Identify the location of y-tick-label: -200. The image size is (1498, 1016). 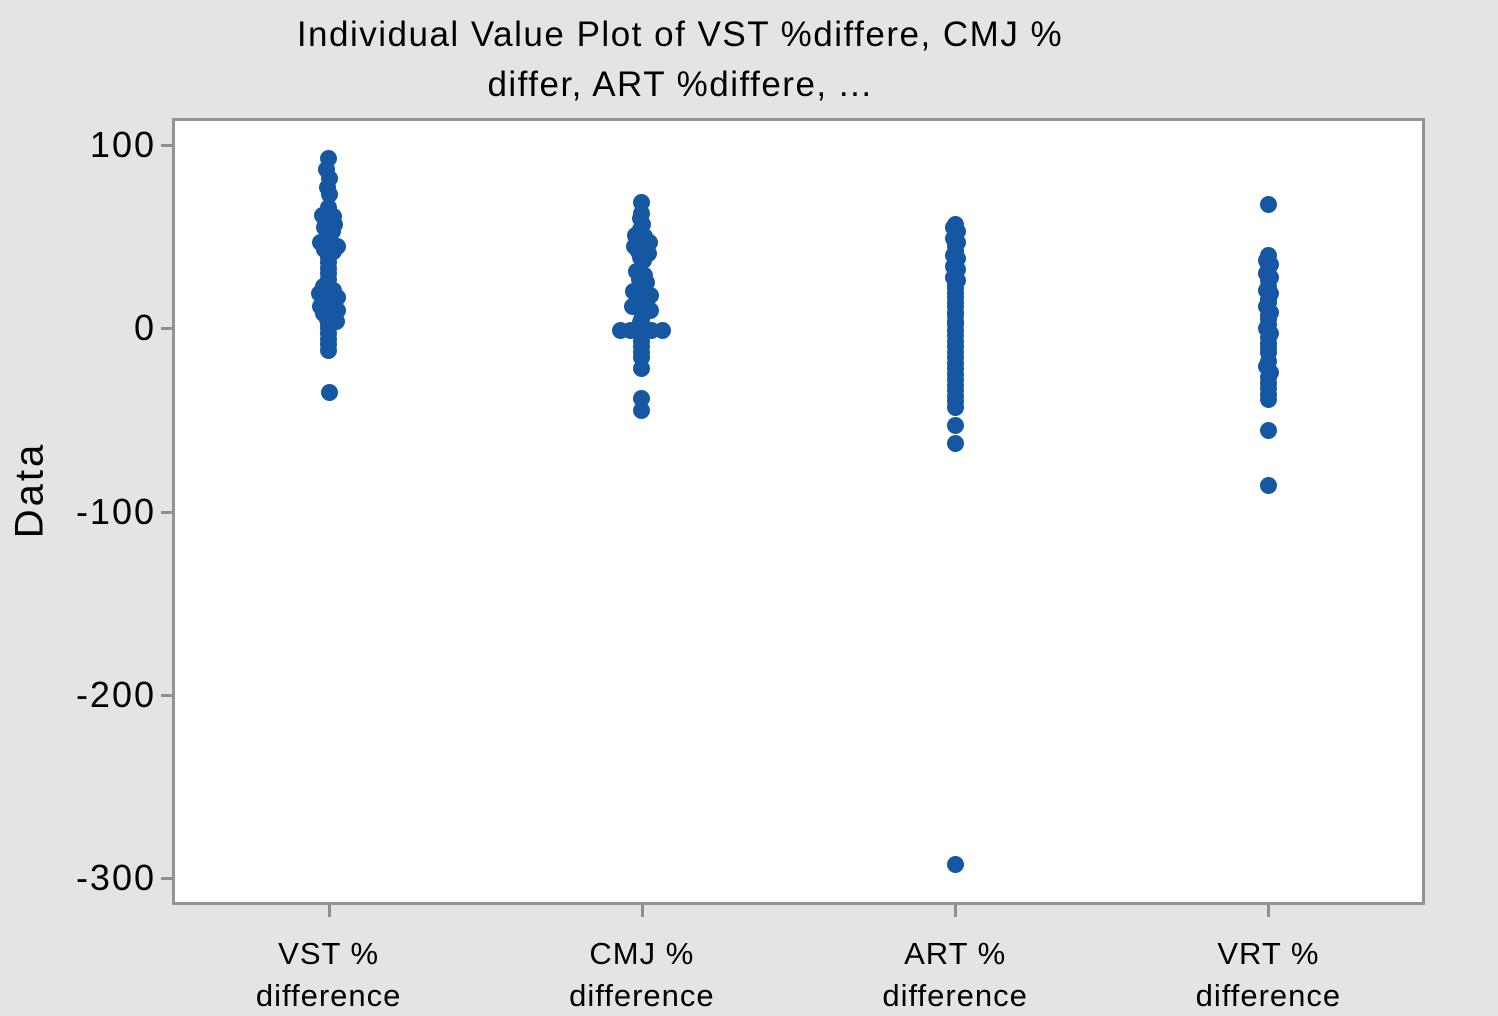
(115, 694).